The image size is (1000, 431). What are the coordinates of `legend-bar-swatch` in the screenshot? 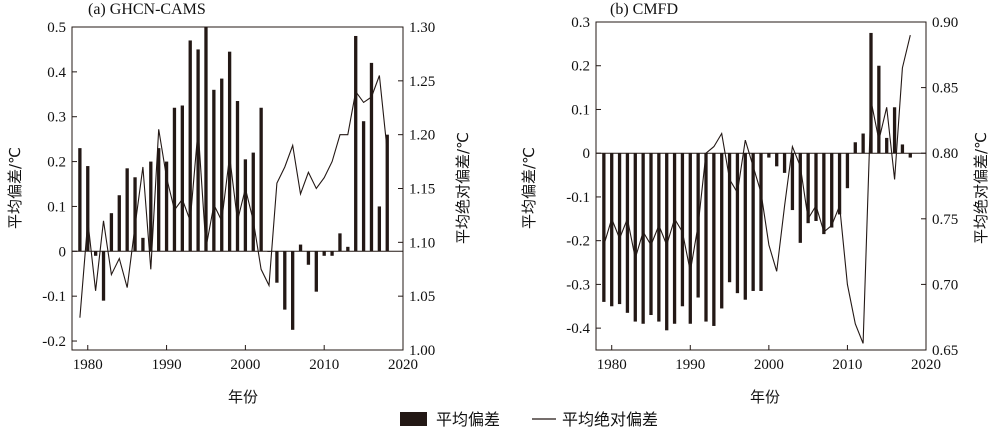 It's located at (413, 419).